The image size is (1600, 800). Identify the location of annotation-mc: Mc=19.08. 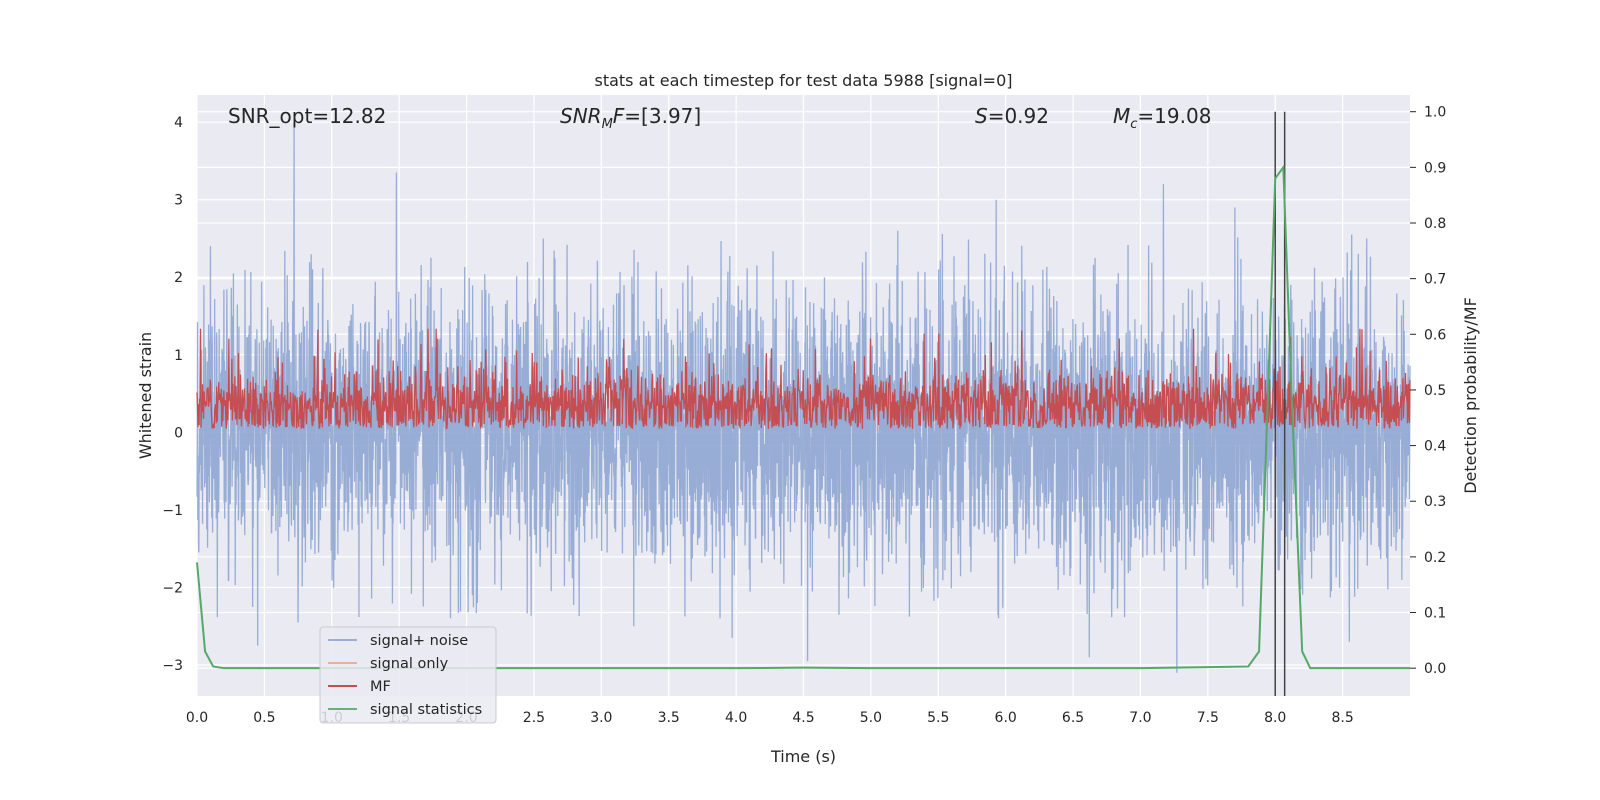
(1162, 118).